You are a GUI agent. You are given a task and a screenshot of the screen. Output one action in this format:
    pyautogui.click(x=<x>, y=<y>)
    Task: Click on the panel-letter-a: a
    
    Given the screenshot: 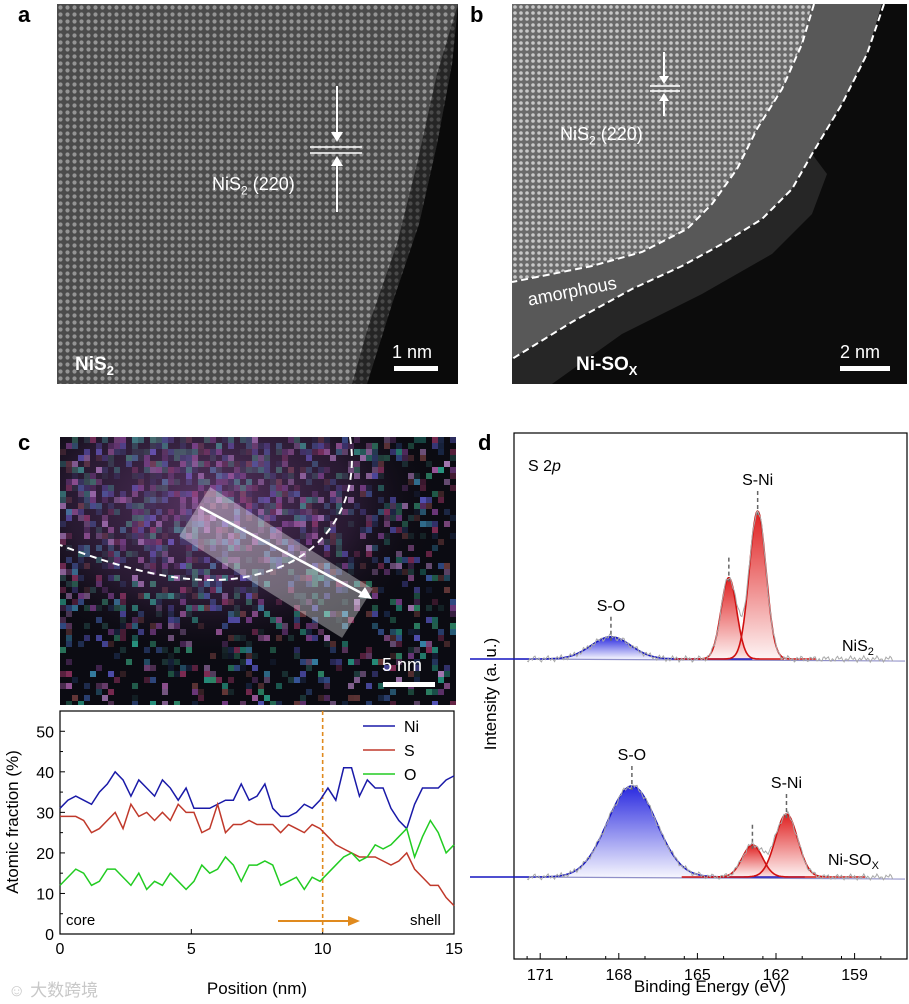 What is the action you would take?
    pyautogui.click(x=24, y=14)
    